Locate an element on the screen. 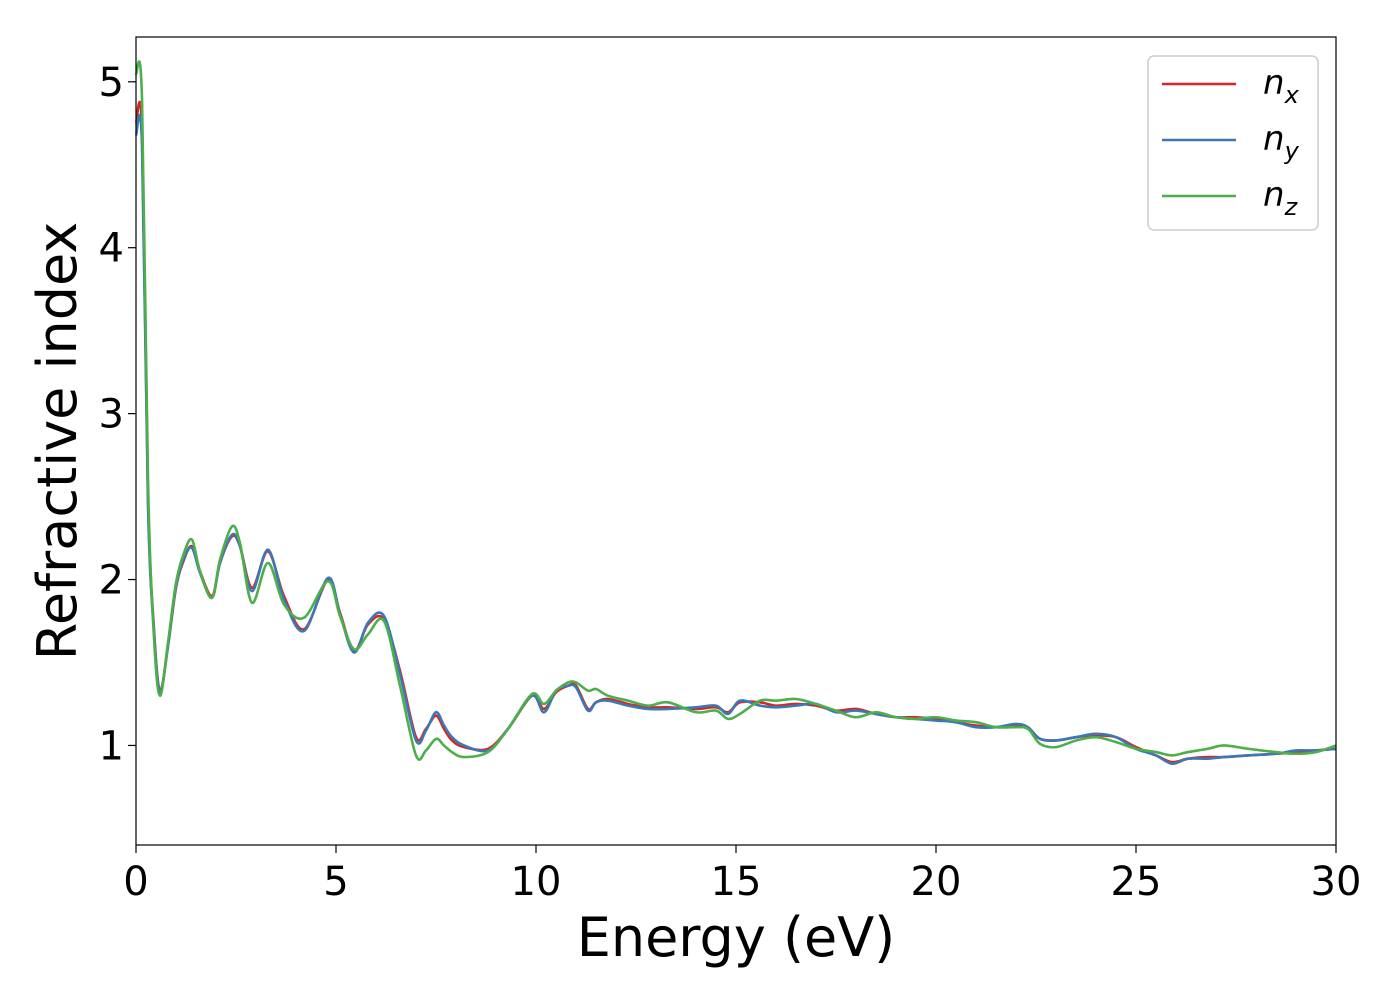 This screenshot has height=1000, width=1400. legend-box is located at coordinates (1233, 143).